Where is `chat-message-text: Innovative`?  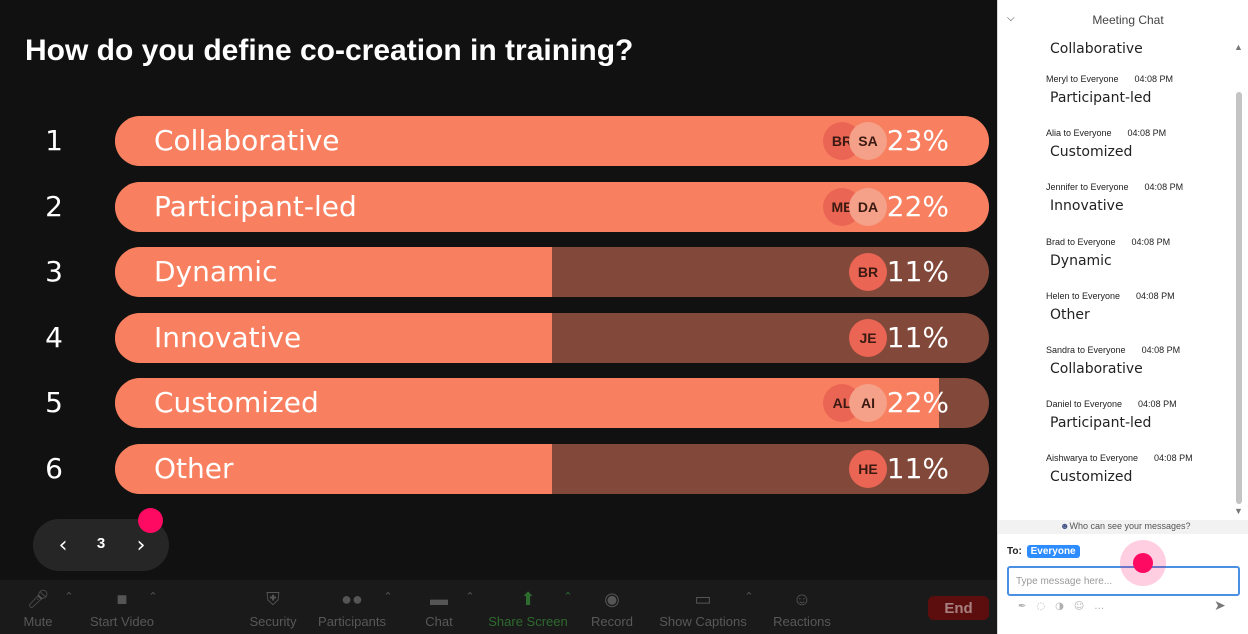 chat-message-text: Innovative is located at coordinates (1087, 206).